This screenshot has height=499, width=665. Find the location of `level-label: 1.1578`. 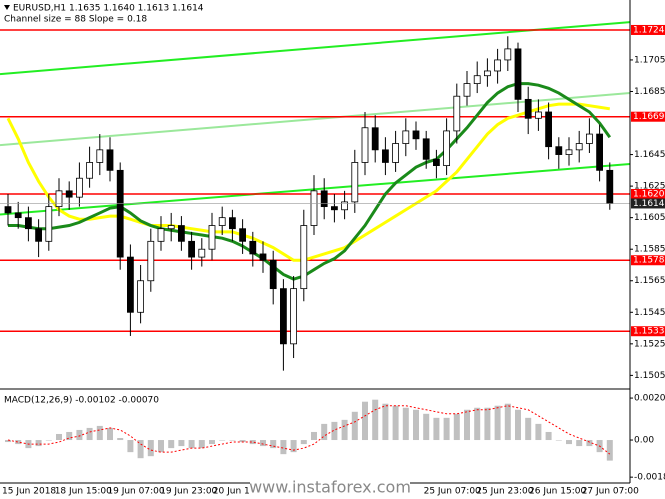

level-label: 1.1578 is located at coordinates (649, 261).